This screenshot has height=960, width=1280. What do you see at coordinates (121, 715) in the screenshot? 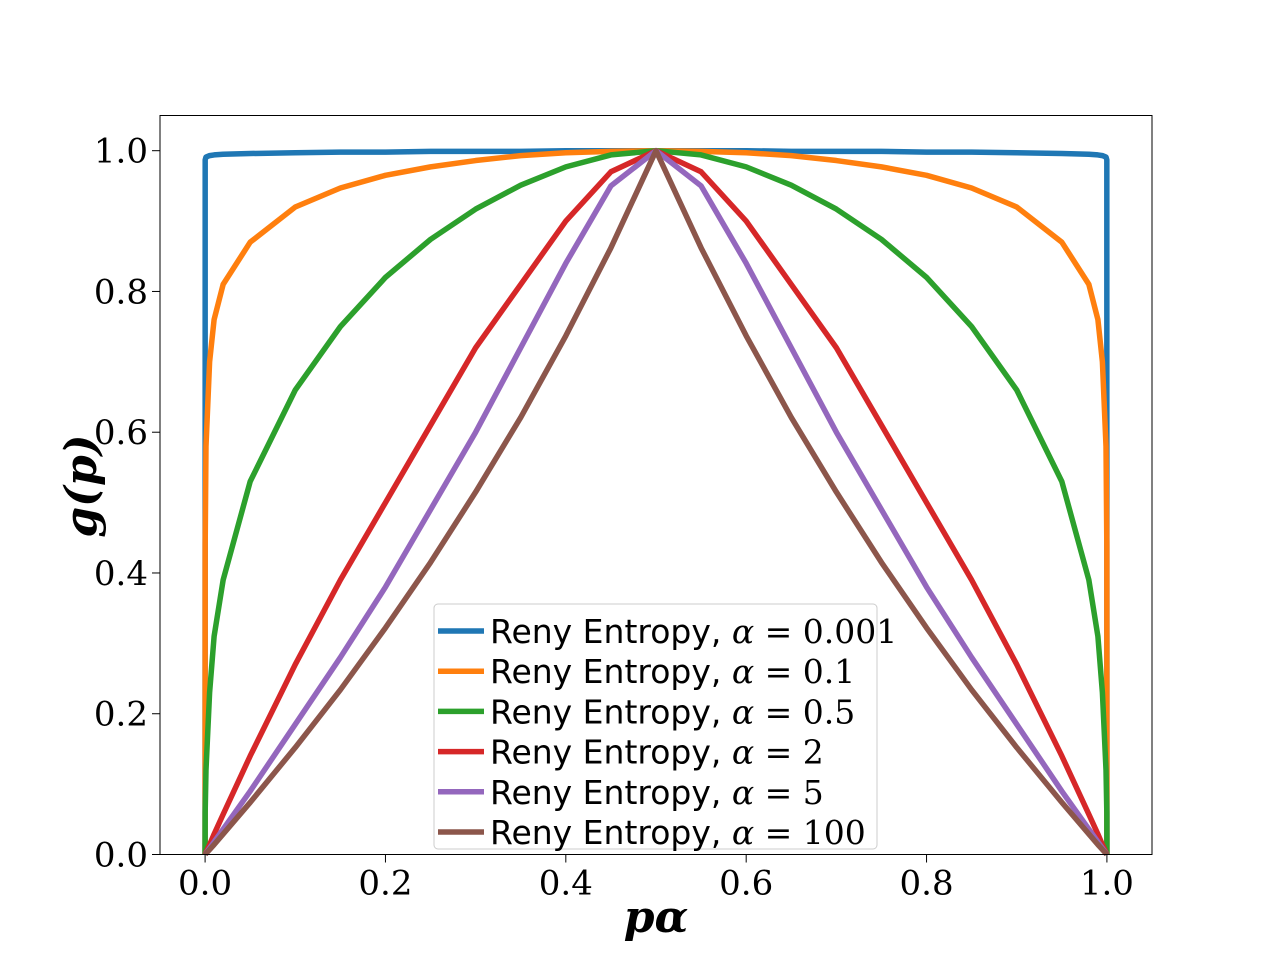
I see `y-tick-label: 0.2` at bounding box center [121, 715].